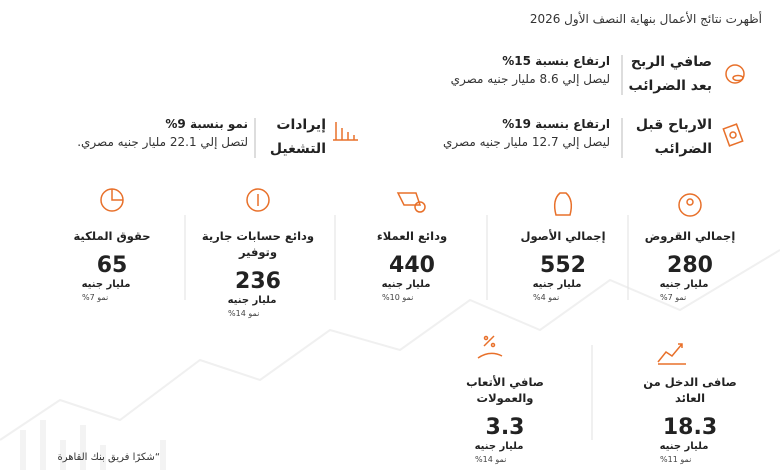 This screenshot has width=780, height=470. I want to click on metric-growth: نمو 11%, so click(676, 459).